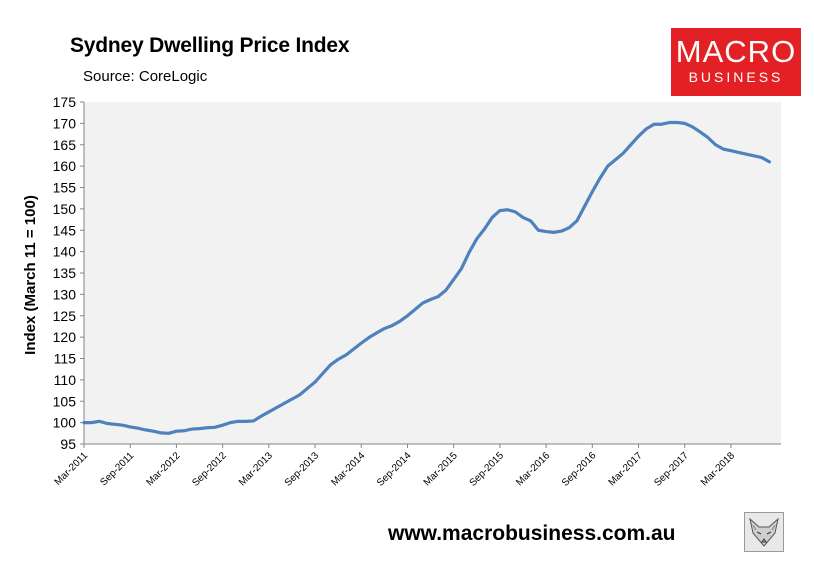 The image size is (814, 566). What do you see at coordinates (764, 532) in the screenshot?
I see `fox-sketch-icon` at bounding box center [764, 532].